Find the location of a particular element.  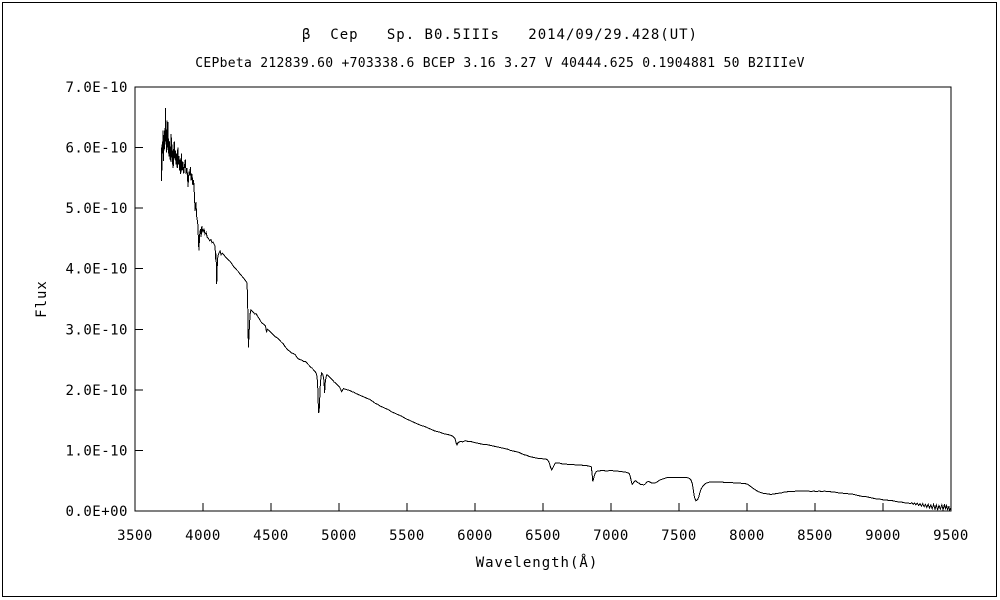

x-tick-label: 5500 is located at coordinates (407, 536).